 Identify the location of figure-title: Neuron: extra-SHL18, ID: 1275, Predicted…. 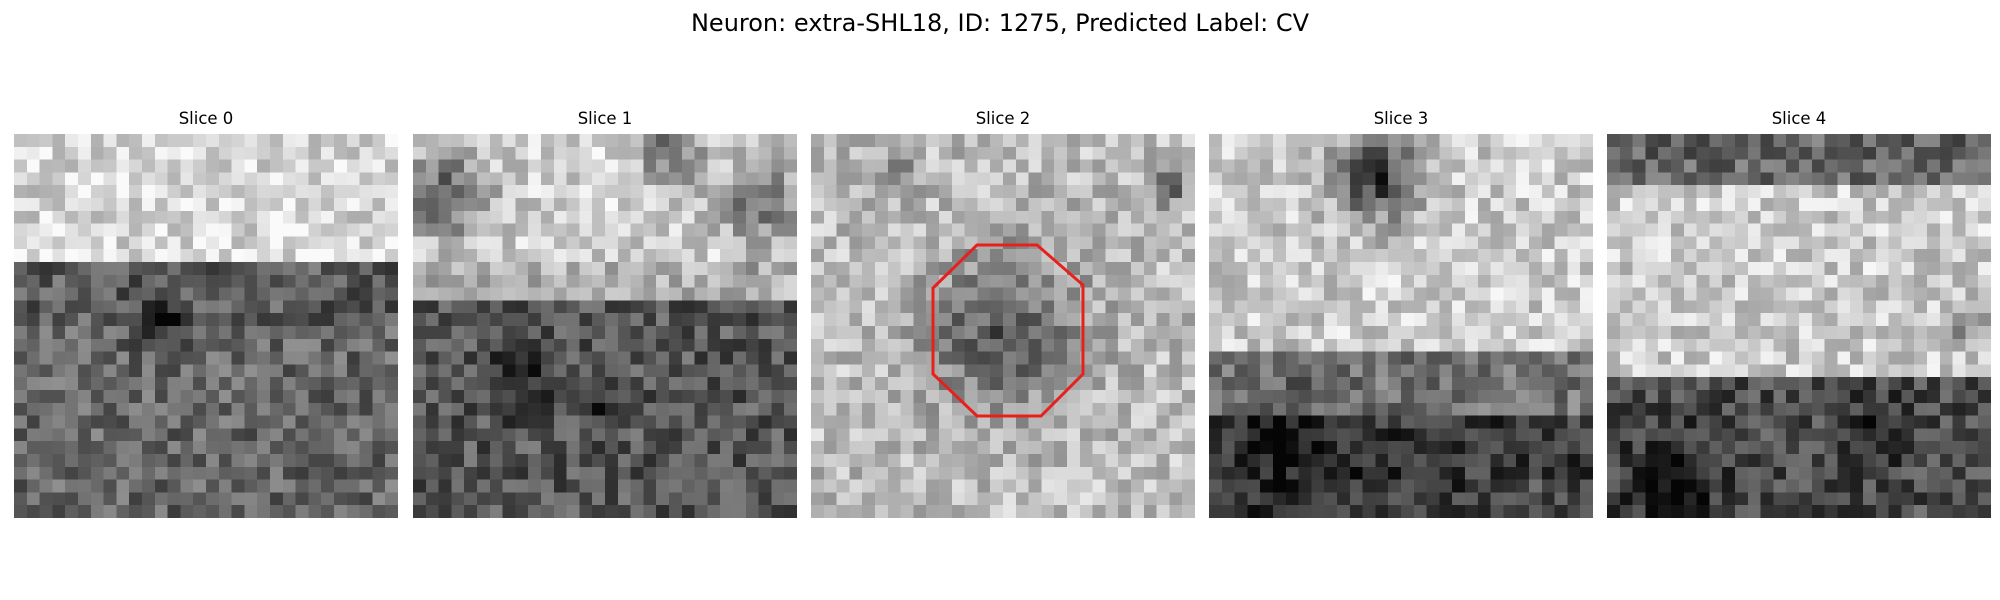
(1000, 23).